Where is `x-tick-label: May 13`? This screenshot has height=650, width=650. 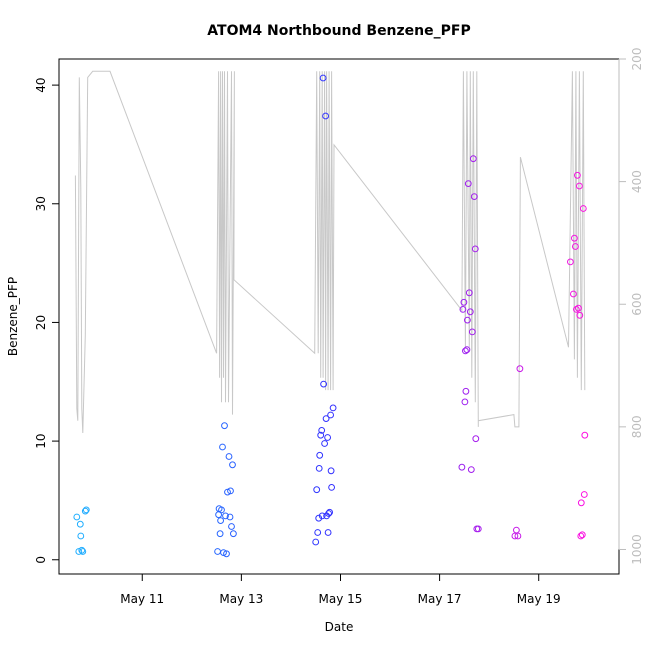 x-tick-label: May 13 is located at coordinates (241, 599).